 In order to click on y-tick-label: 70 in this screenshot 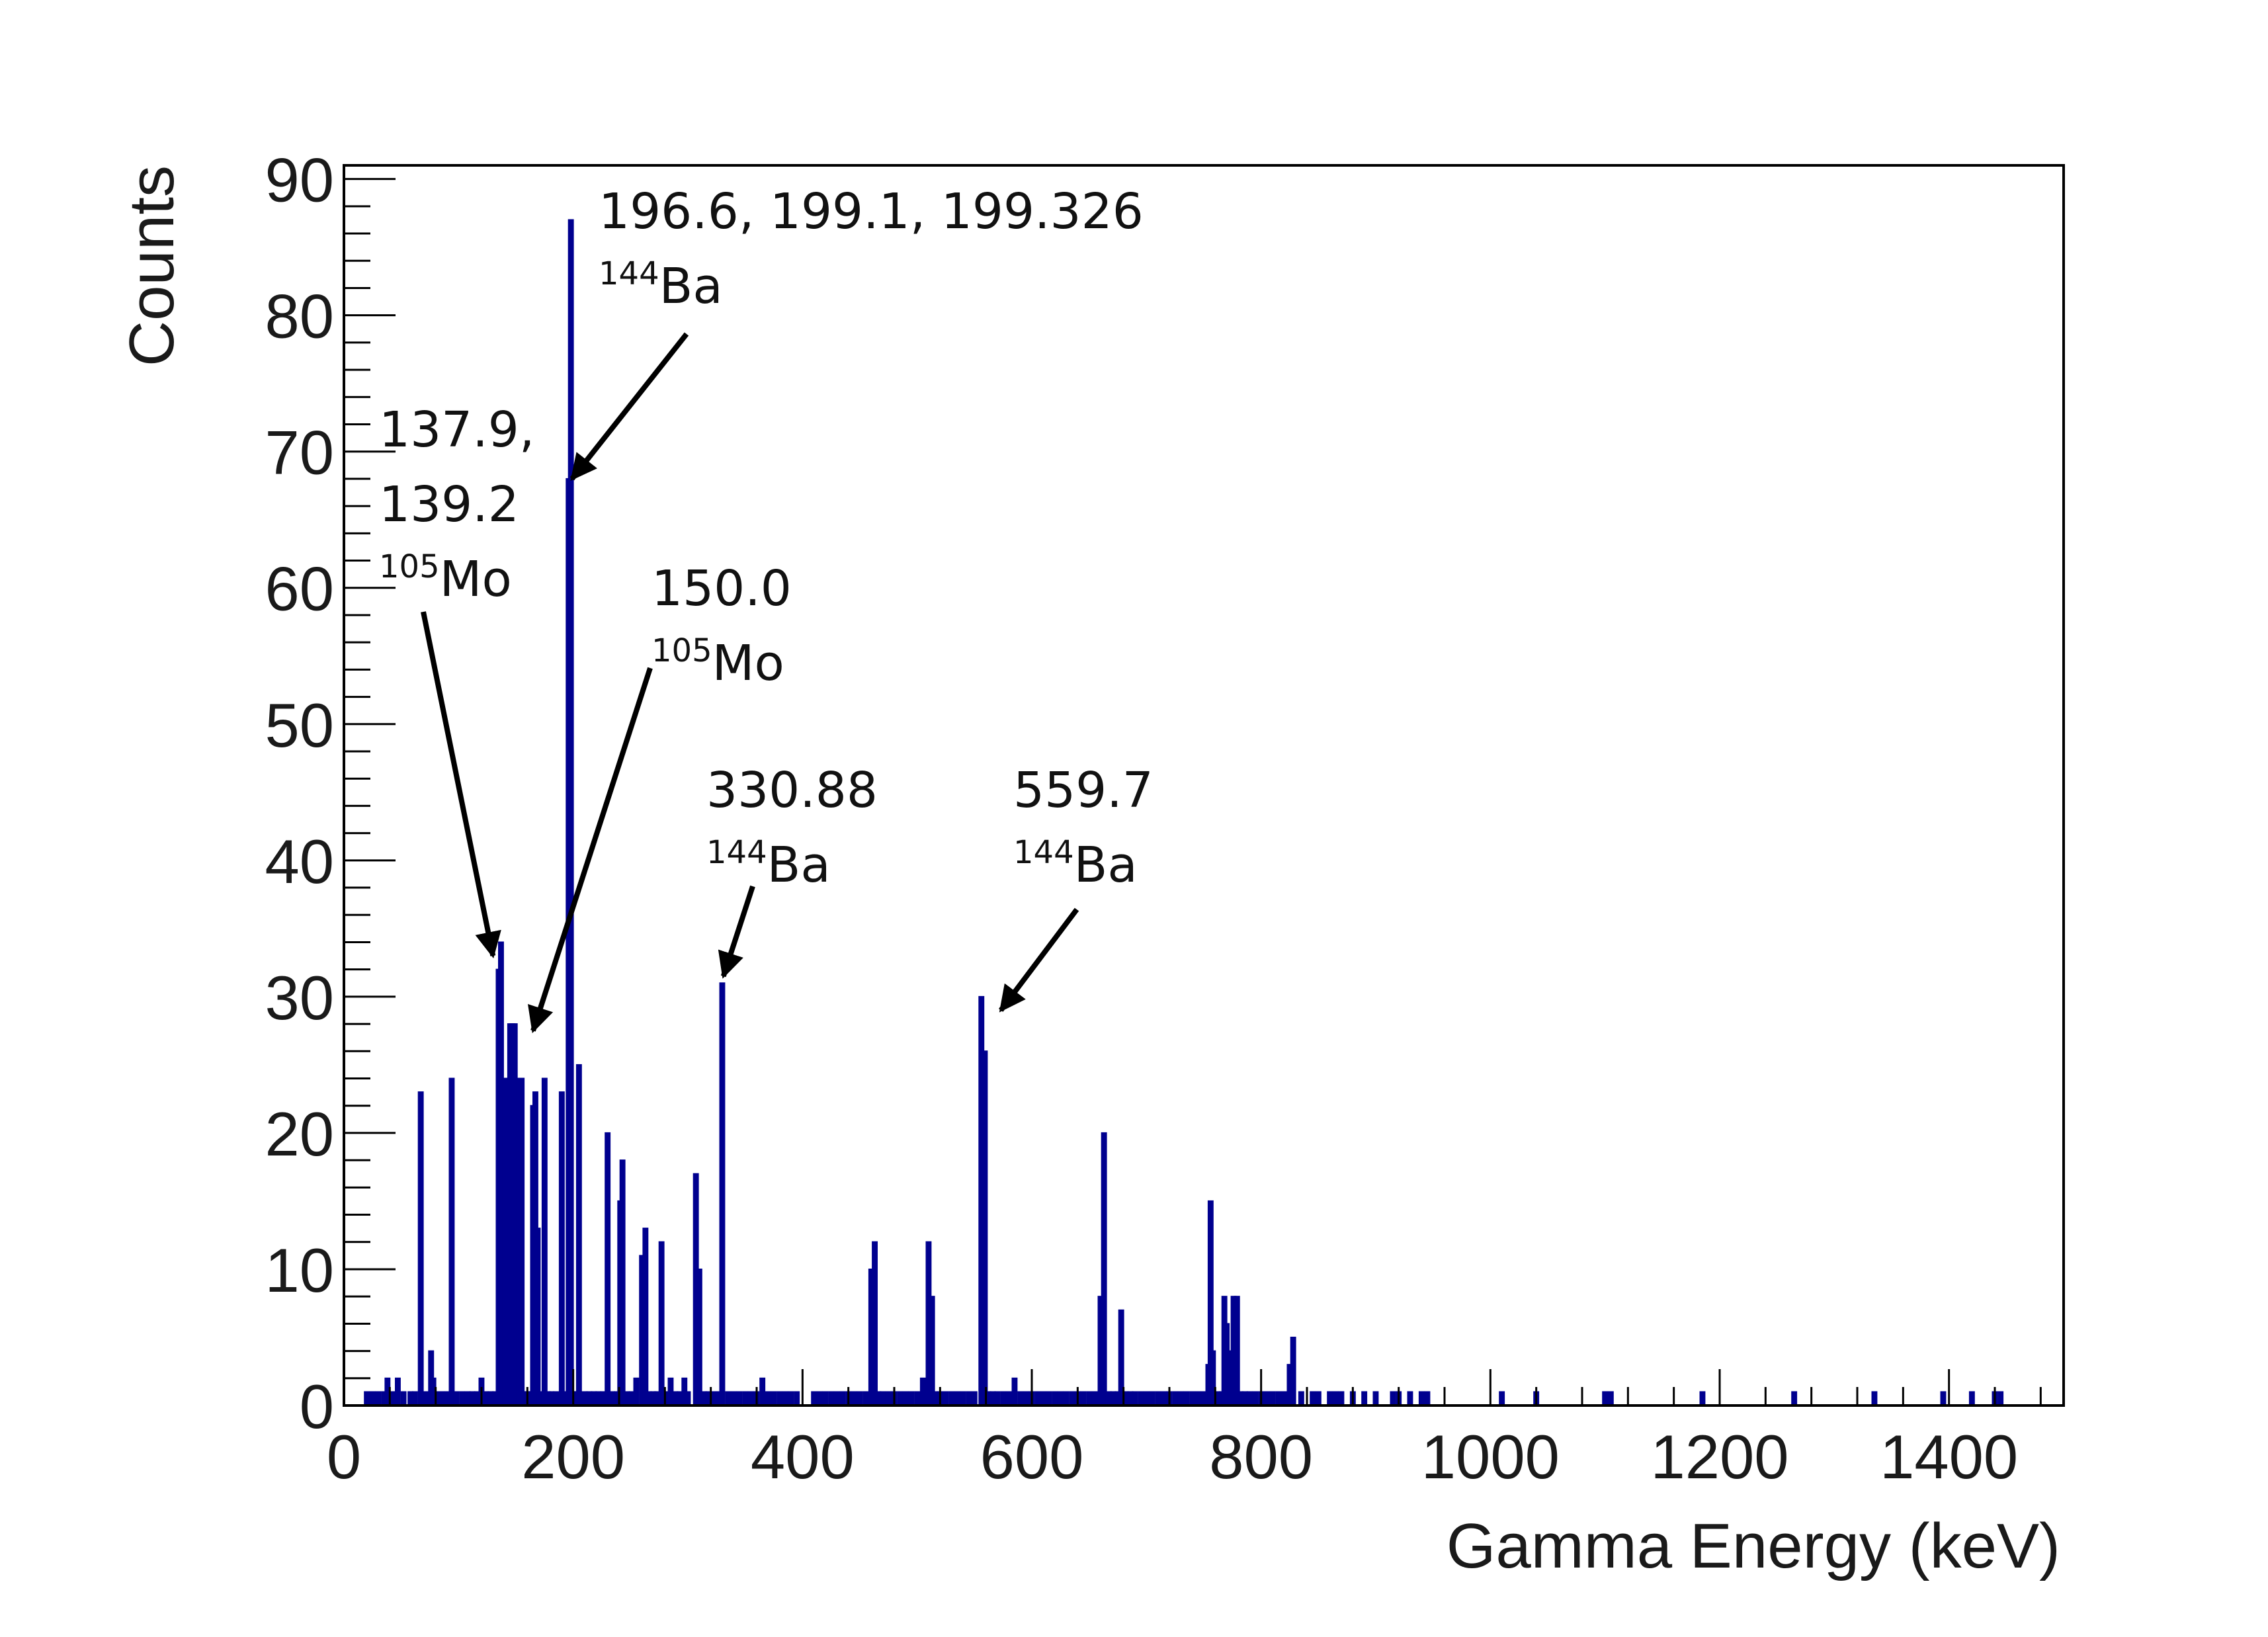, I will do `click(300, 452)`.